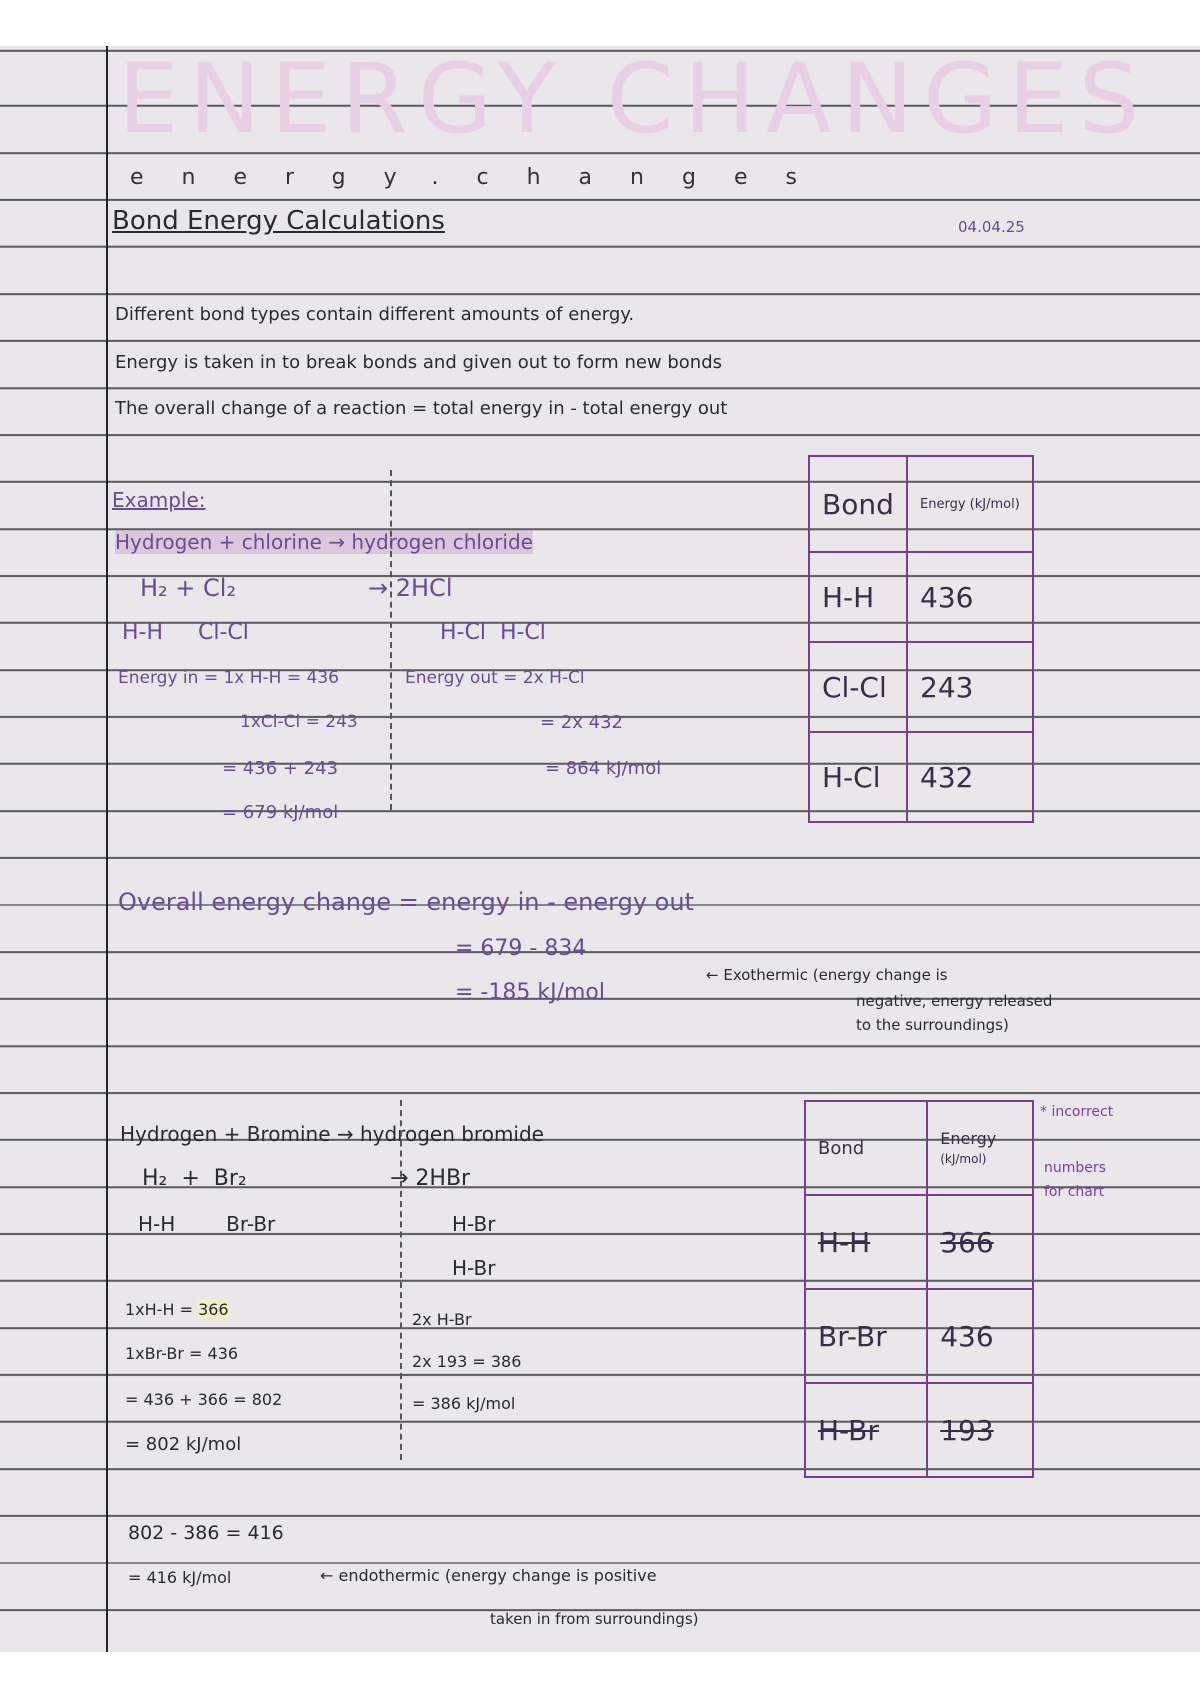  Describe the element at coordinates (482, 177) in the screenshot. I see `title: energy.changes` at that location.